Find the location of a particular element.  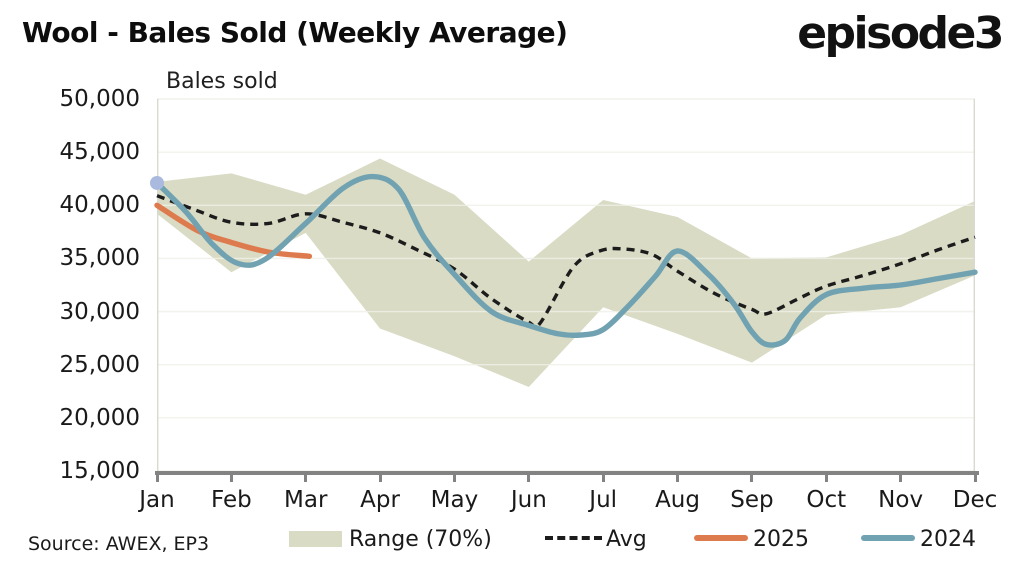

source-note: Source: AWEX, EP3 is located at coordinates (119, 544).